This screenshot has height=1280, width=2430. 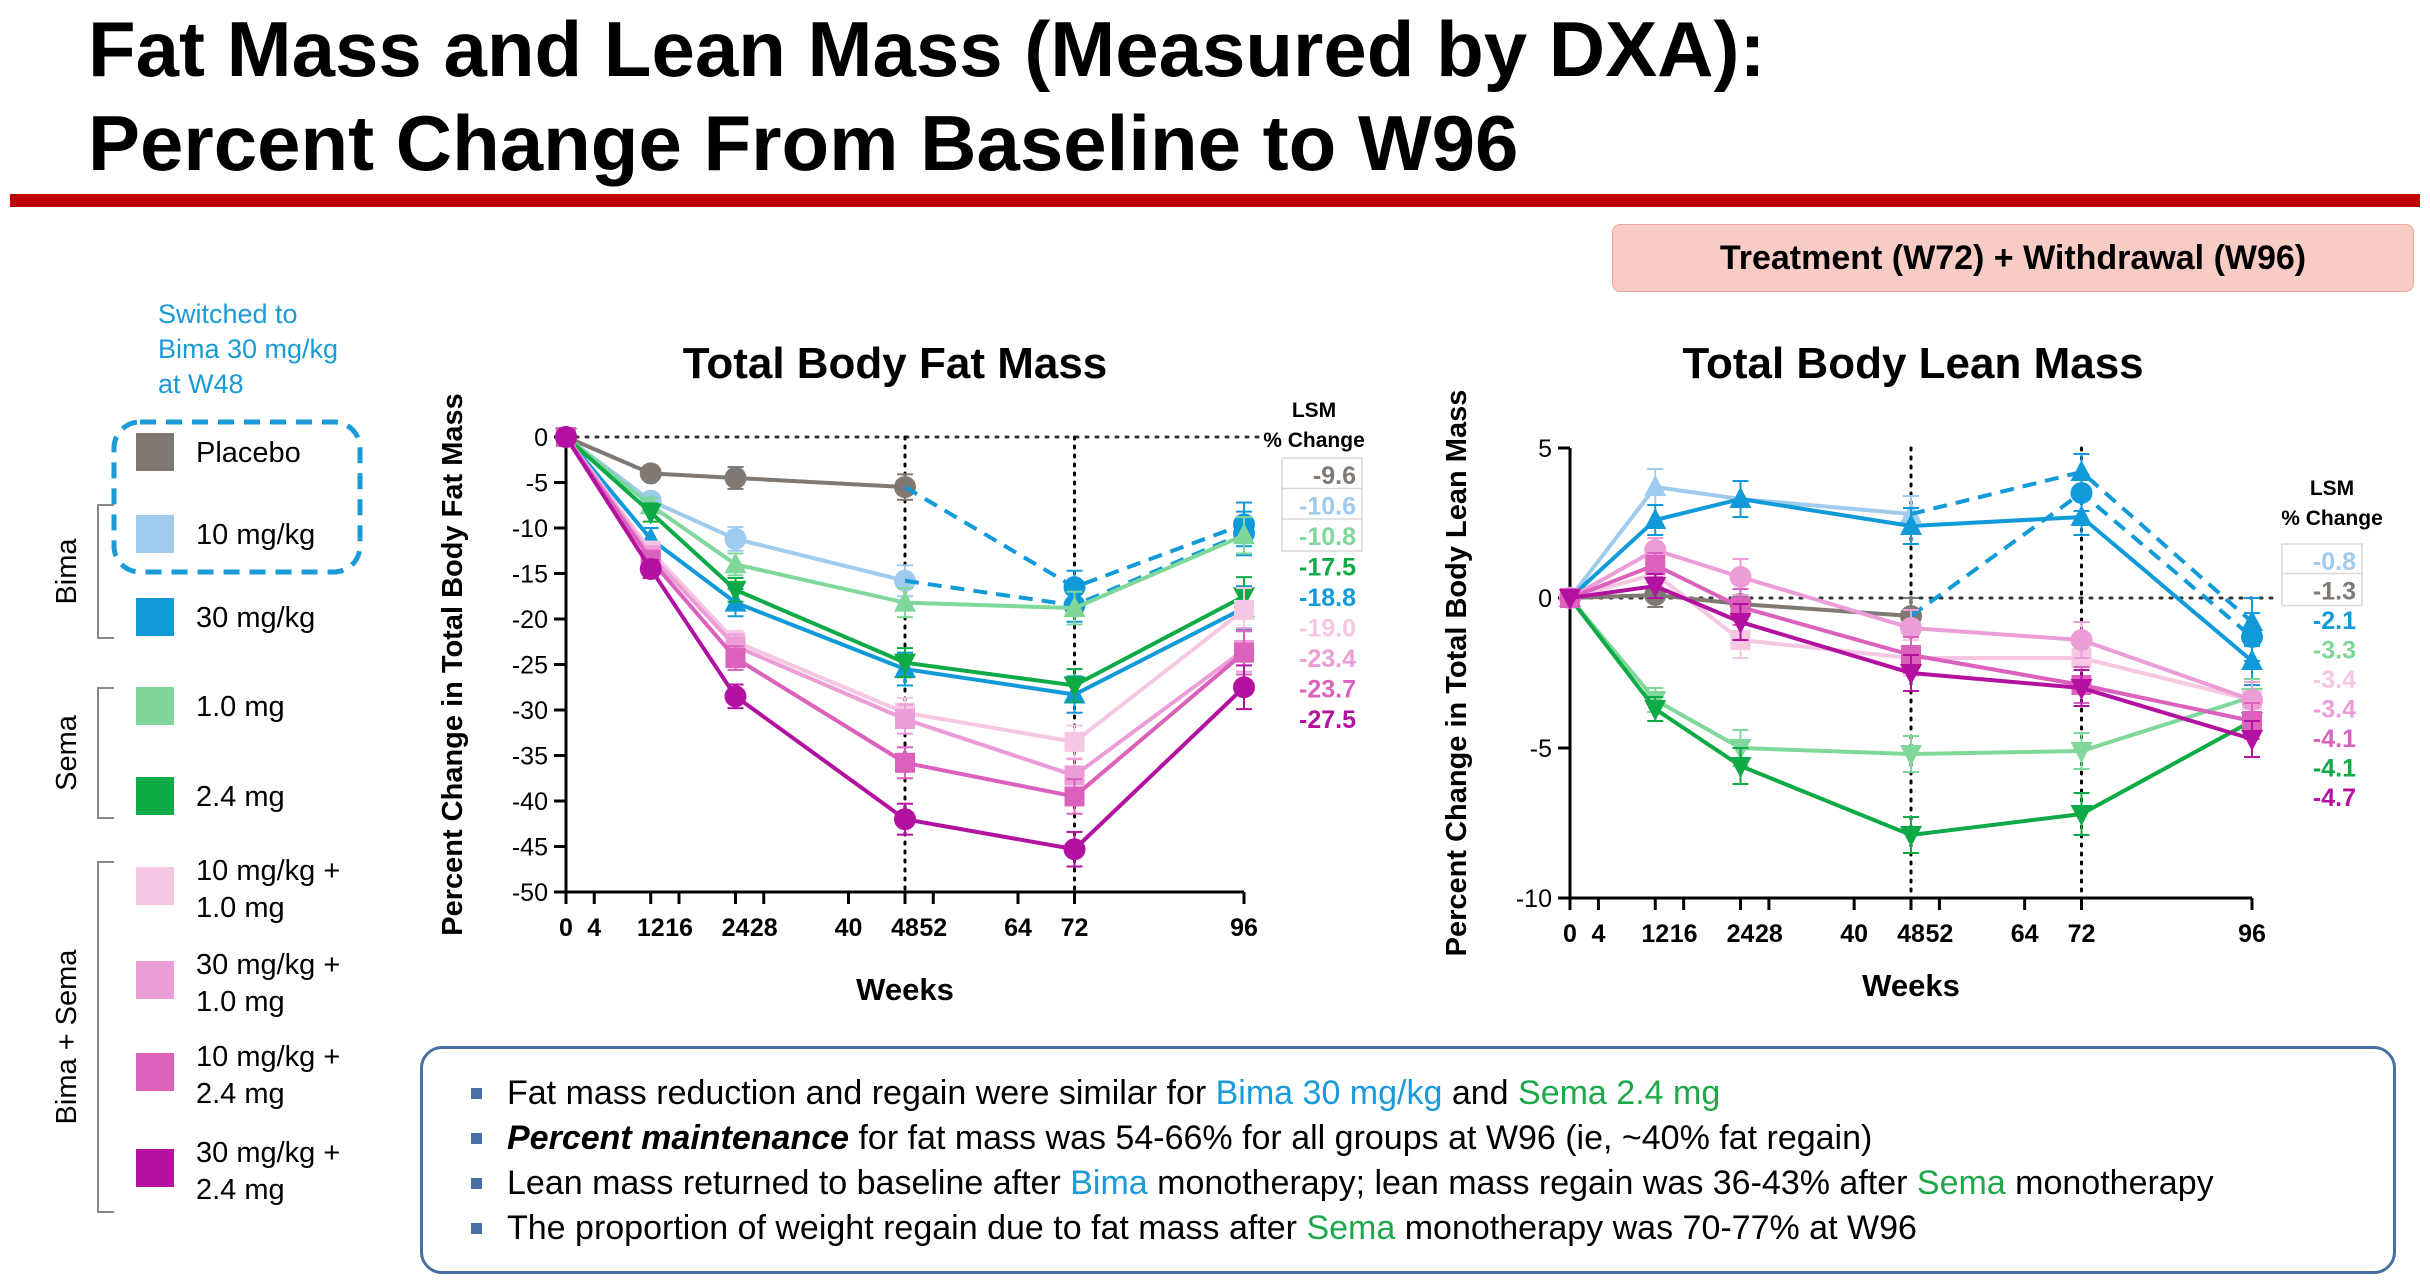 What do you see at coordinates (1912, 363) in the screenshot?
I see `chart-title: Total Body Lean Mass` at bounding box center [1912, 363].